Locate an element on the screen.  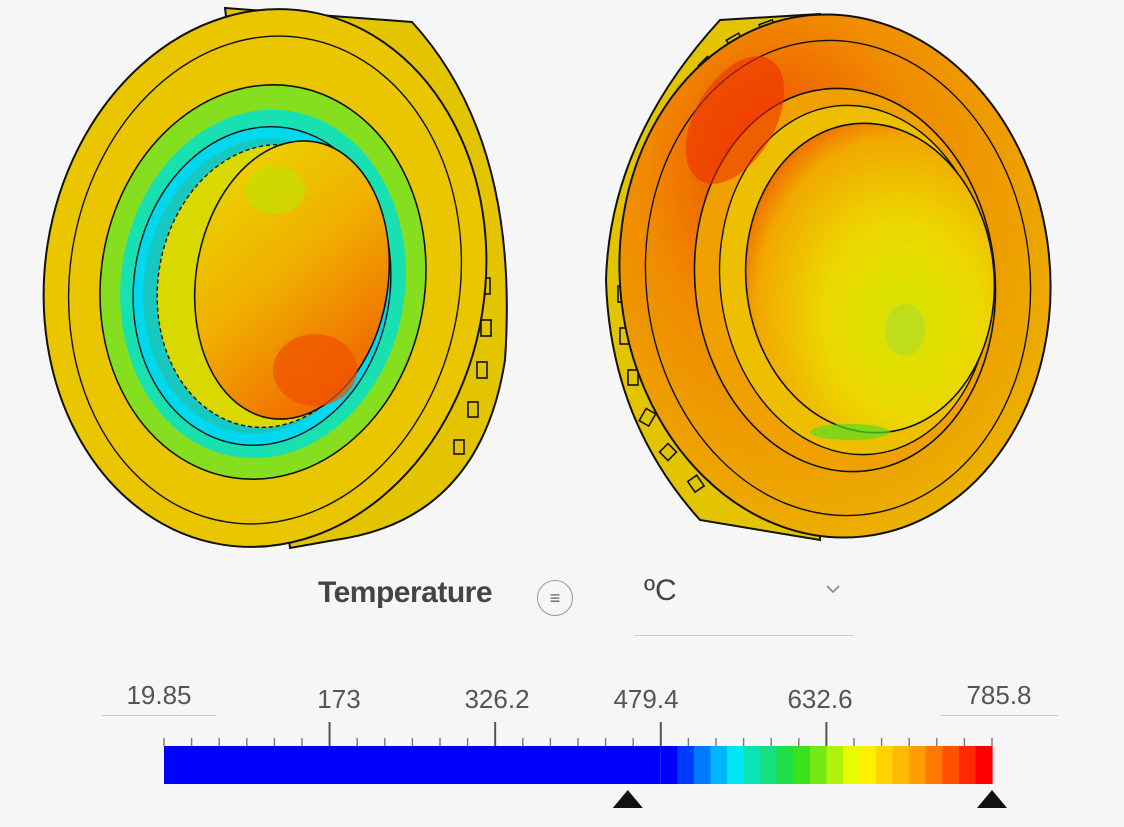
scale-ticks is located at coordinates (578, 734).